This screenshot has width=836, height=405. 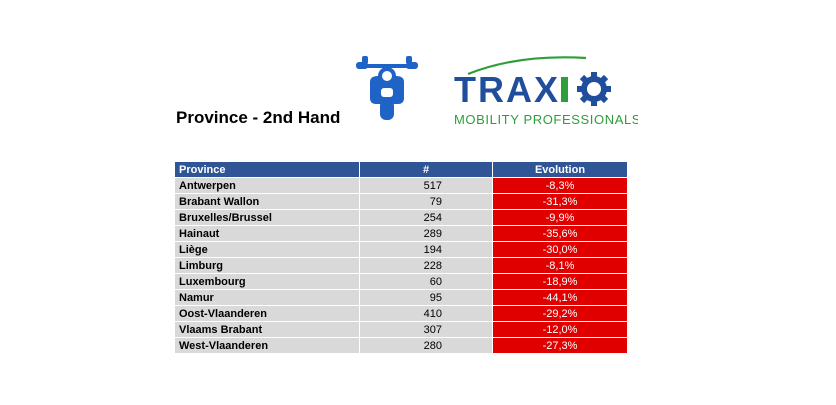 What do you see at coordinates (426, 233) in the screenshot?
I see `count-cell: 289` at bounding box center [426, 233].